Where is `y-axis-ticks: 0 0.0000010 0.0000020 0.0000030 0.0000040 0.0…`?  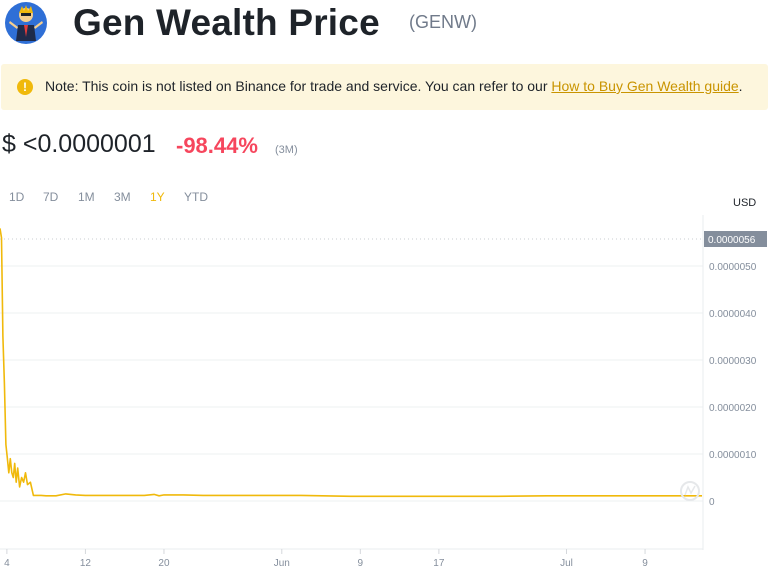 y-axis-ticks: 0 0.0000010 0.0000020 0.0000030 0.0000040 0.0… is located at coordinates (733, 385).